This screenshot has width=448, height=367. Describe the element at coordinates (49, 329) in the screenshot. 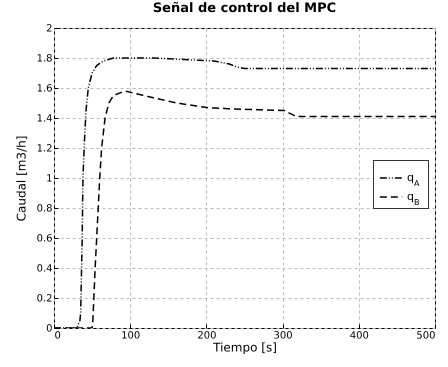

I see `y-tick-label: 0` at that location.